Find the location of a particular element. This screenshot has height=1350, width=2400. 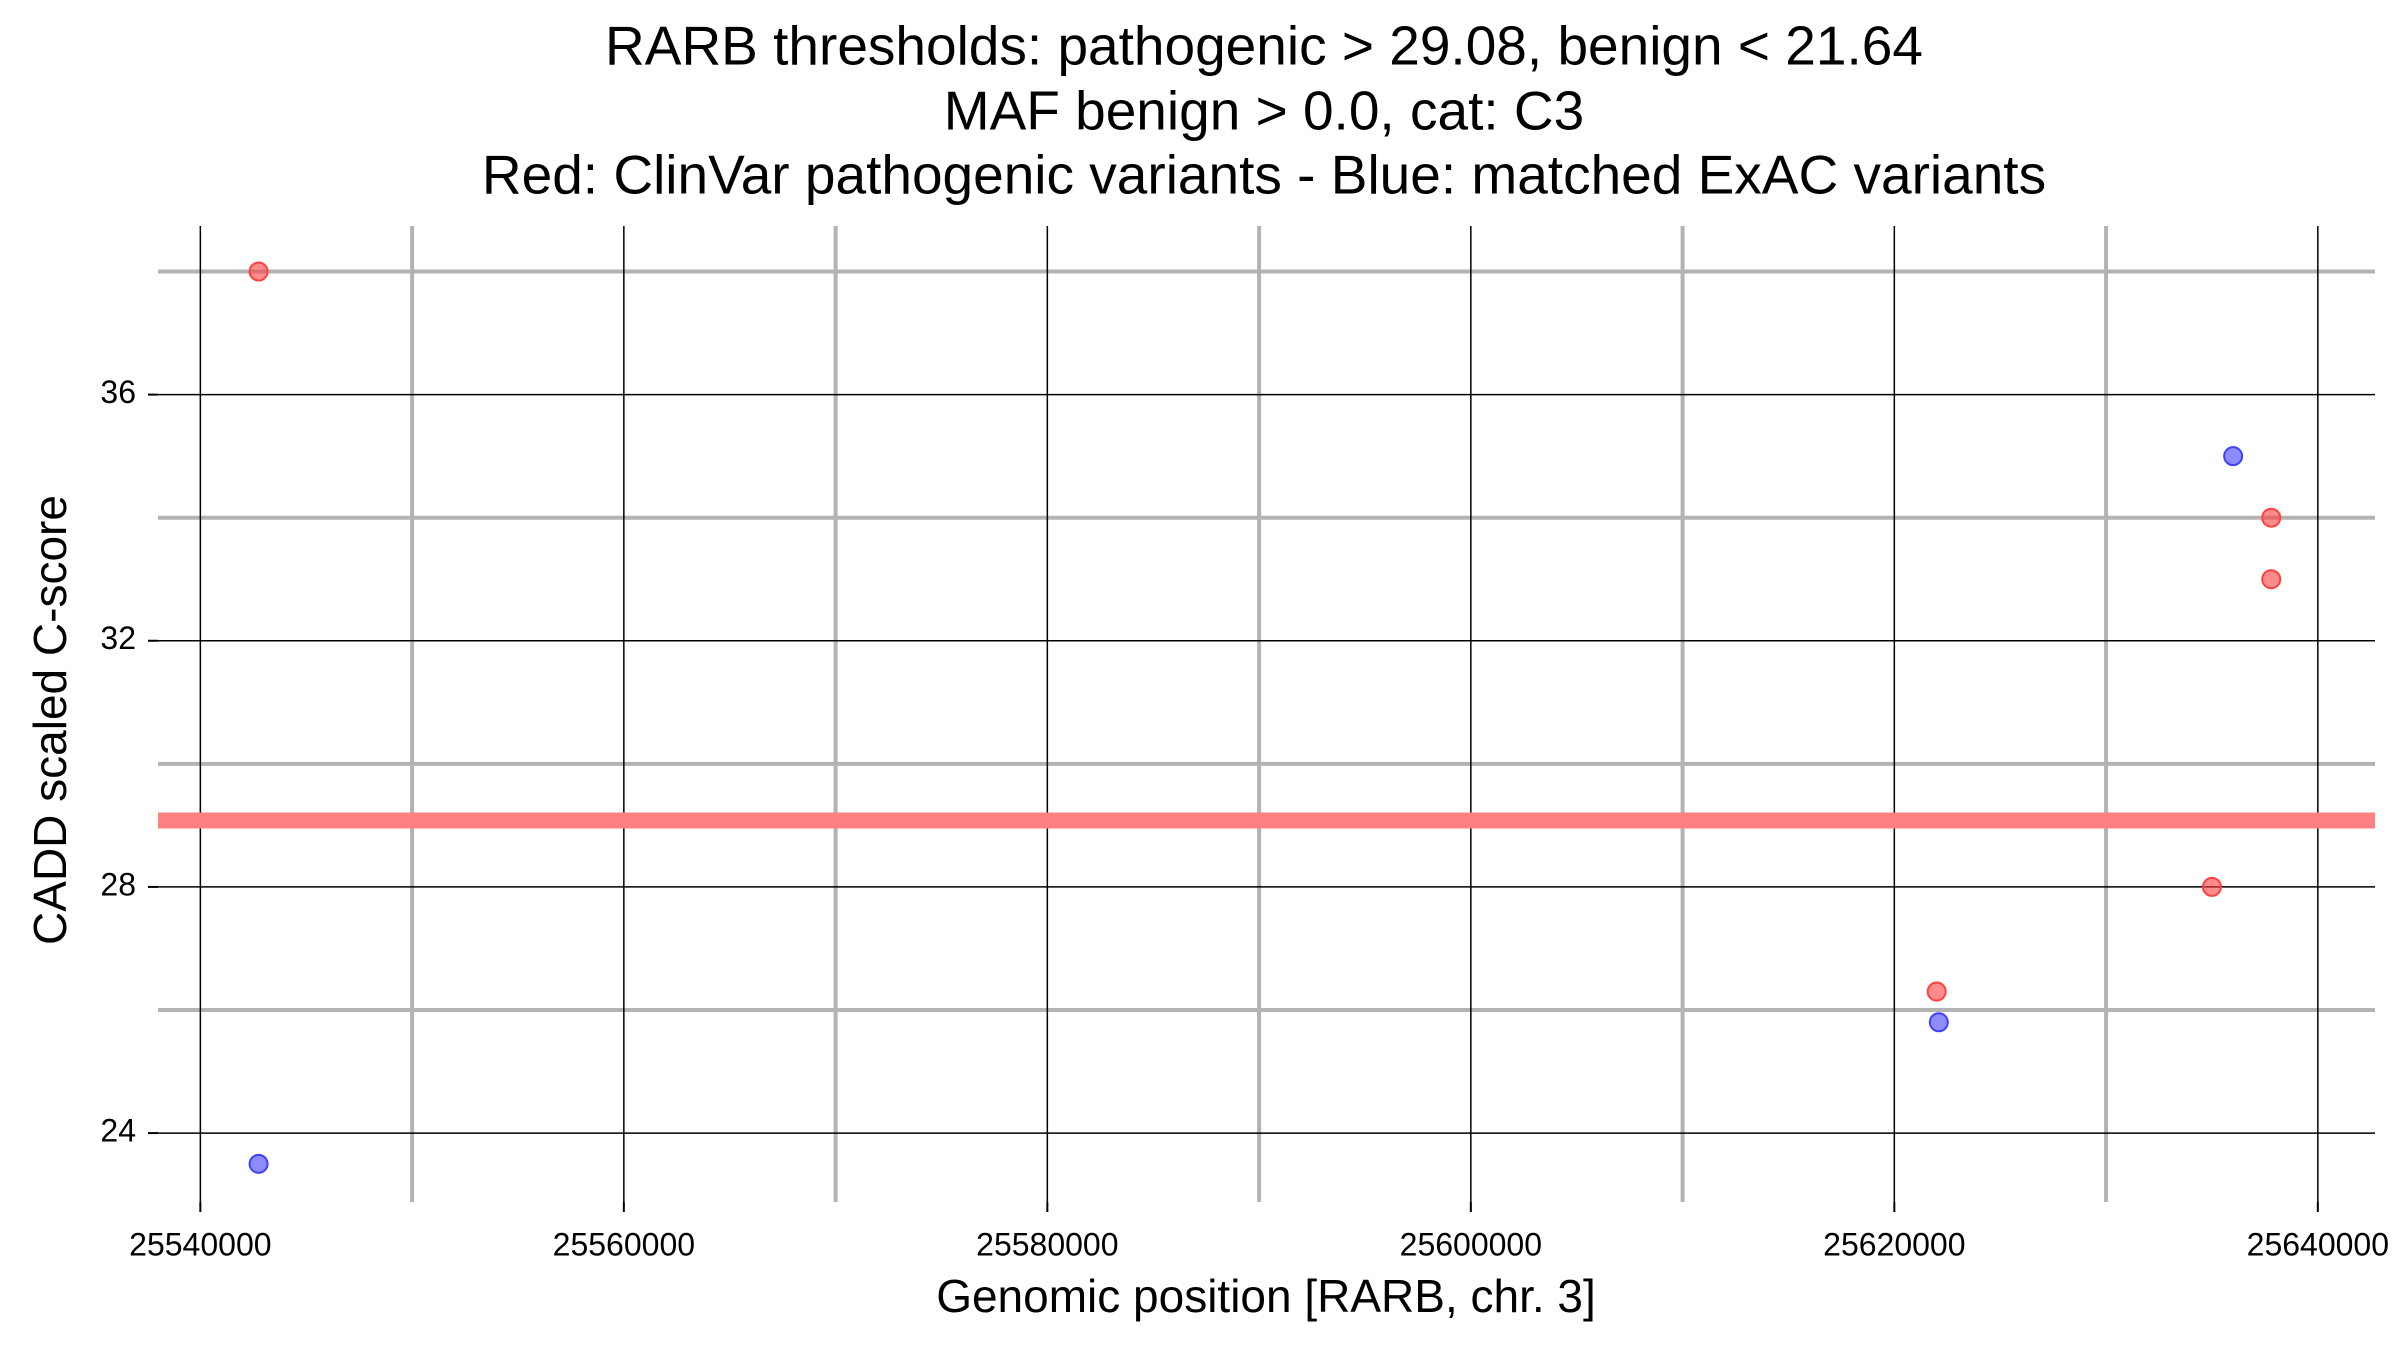

x-tick-label: 25580000 is located at coordinates (1047, 1244).